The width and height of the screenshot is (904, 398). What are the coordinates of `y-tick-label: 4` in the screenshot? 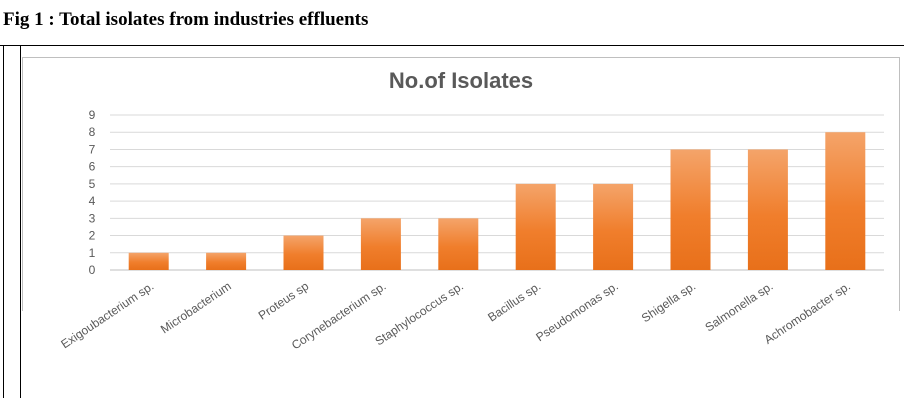 It's located at (92, 201).